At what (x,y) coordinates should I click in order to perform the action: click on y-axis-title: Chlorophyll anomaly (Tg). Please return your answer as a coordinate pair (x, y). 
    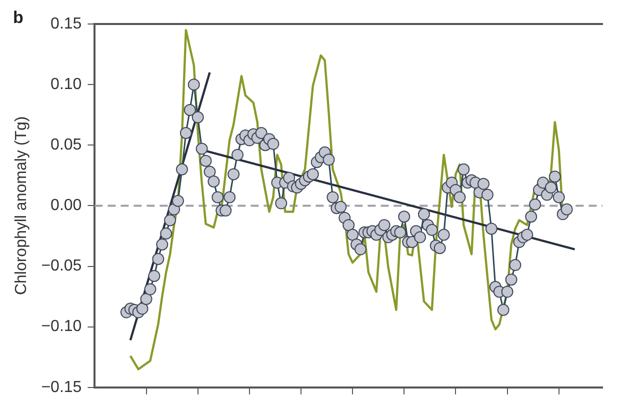
    Looking at the image, I should click on (21, 206).